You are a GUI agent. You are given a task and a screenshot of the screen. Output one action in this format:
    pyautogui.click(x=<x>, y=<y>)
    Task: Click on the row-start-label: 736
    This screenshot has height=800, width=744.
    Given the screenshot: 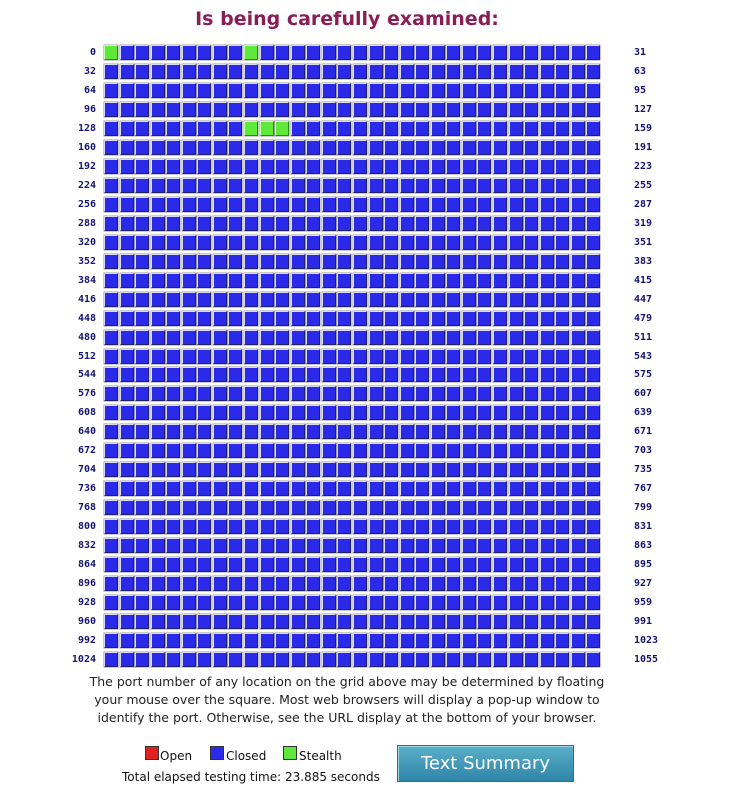 What is the action you would take?
    pyautogui.click(x=86, y=489)
    